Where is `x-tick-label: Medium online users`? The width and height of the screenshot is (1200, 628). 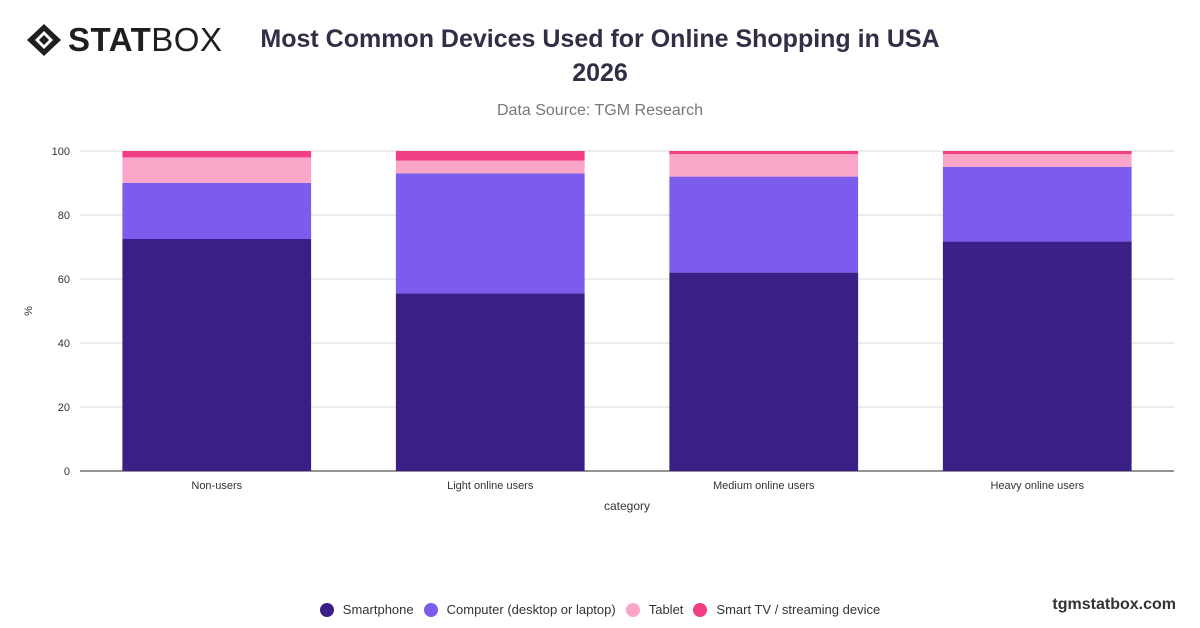
x-tick-label: Medium online users is located at coordinates (764, 486).